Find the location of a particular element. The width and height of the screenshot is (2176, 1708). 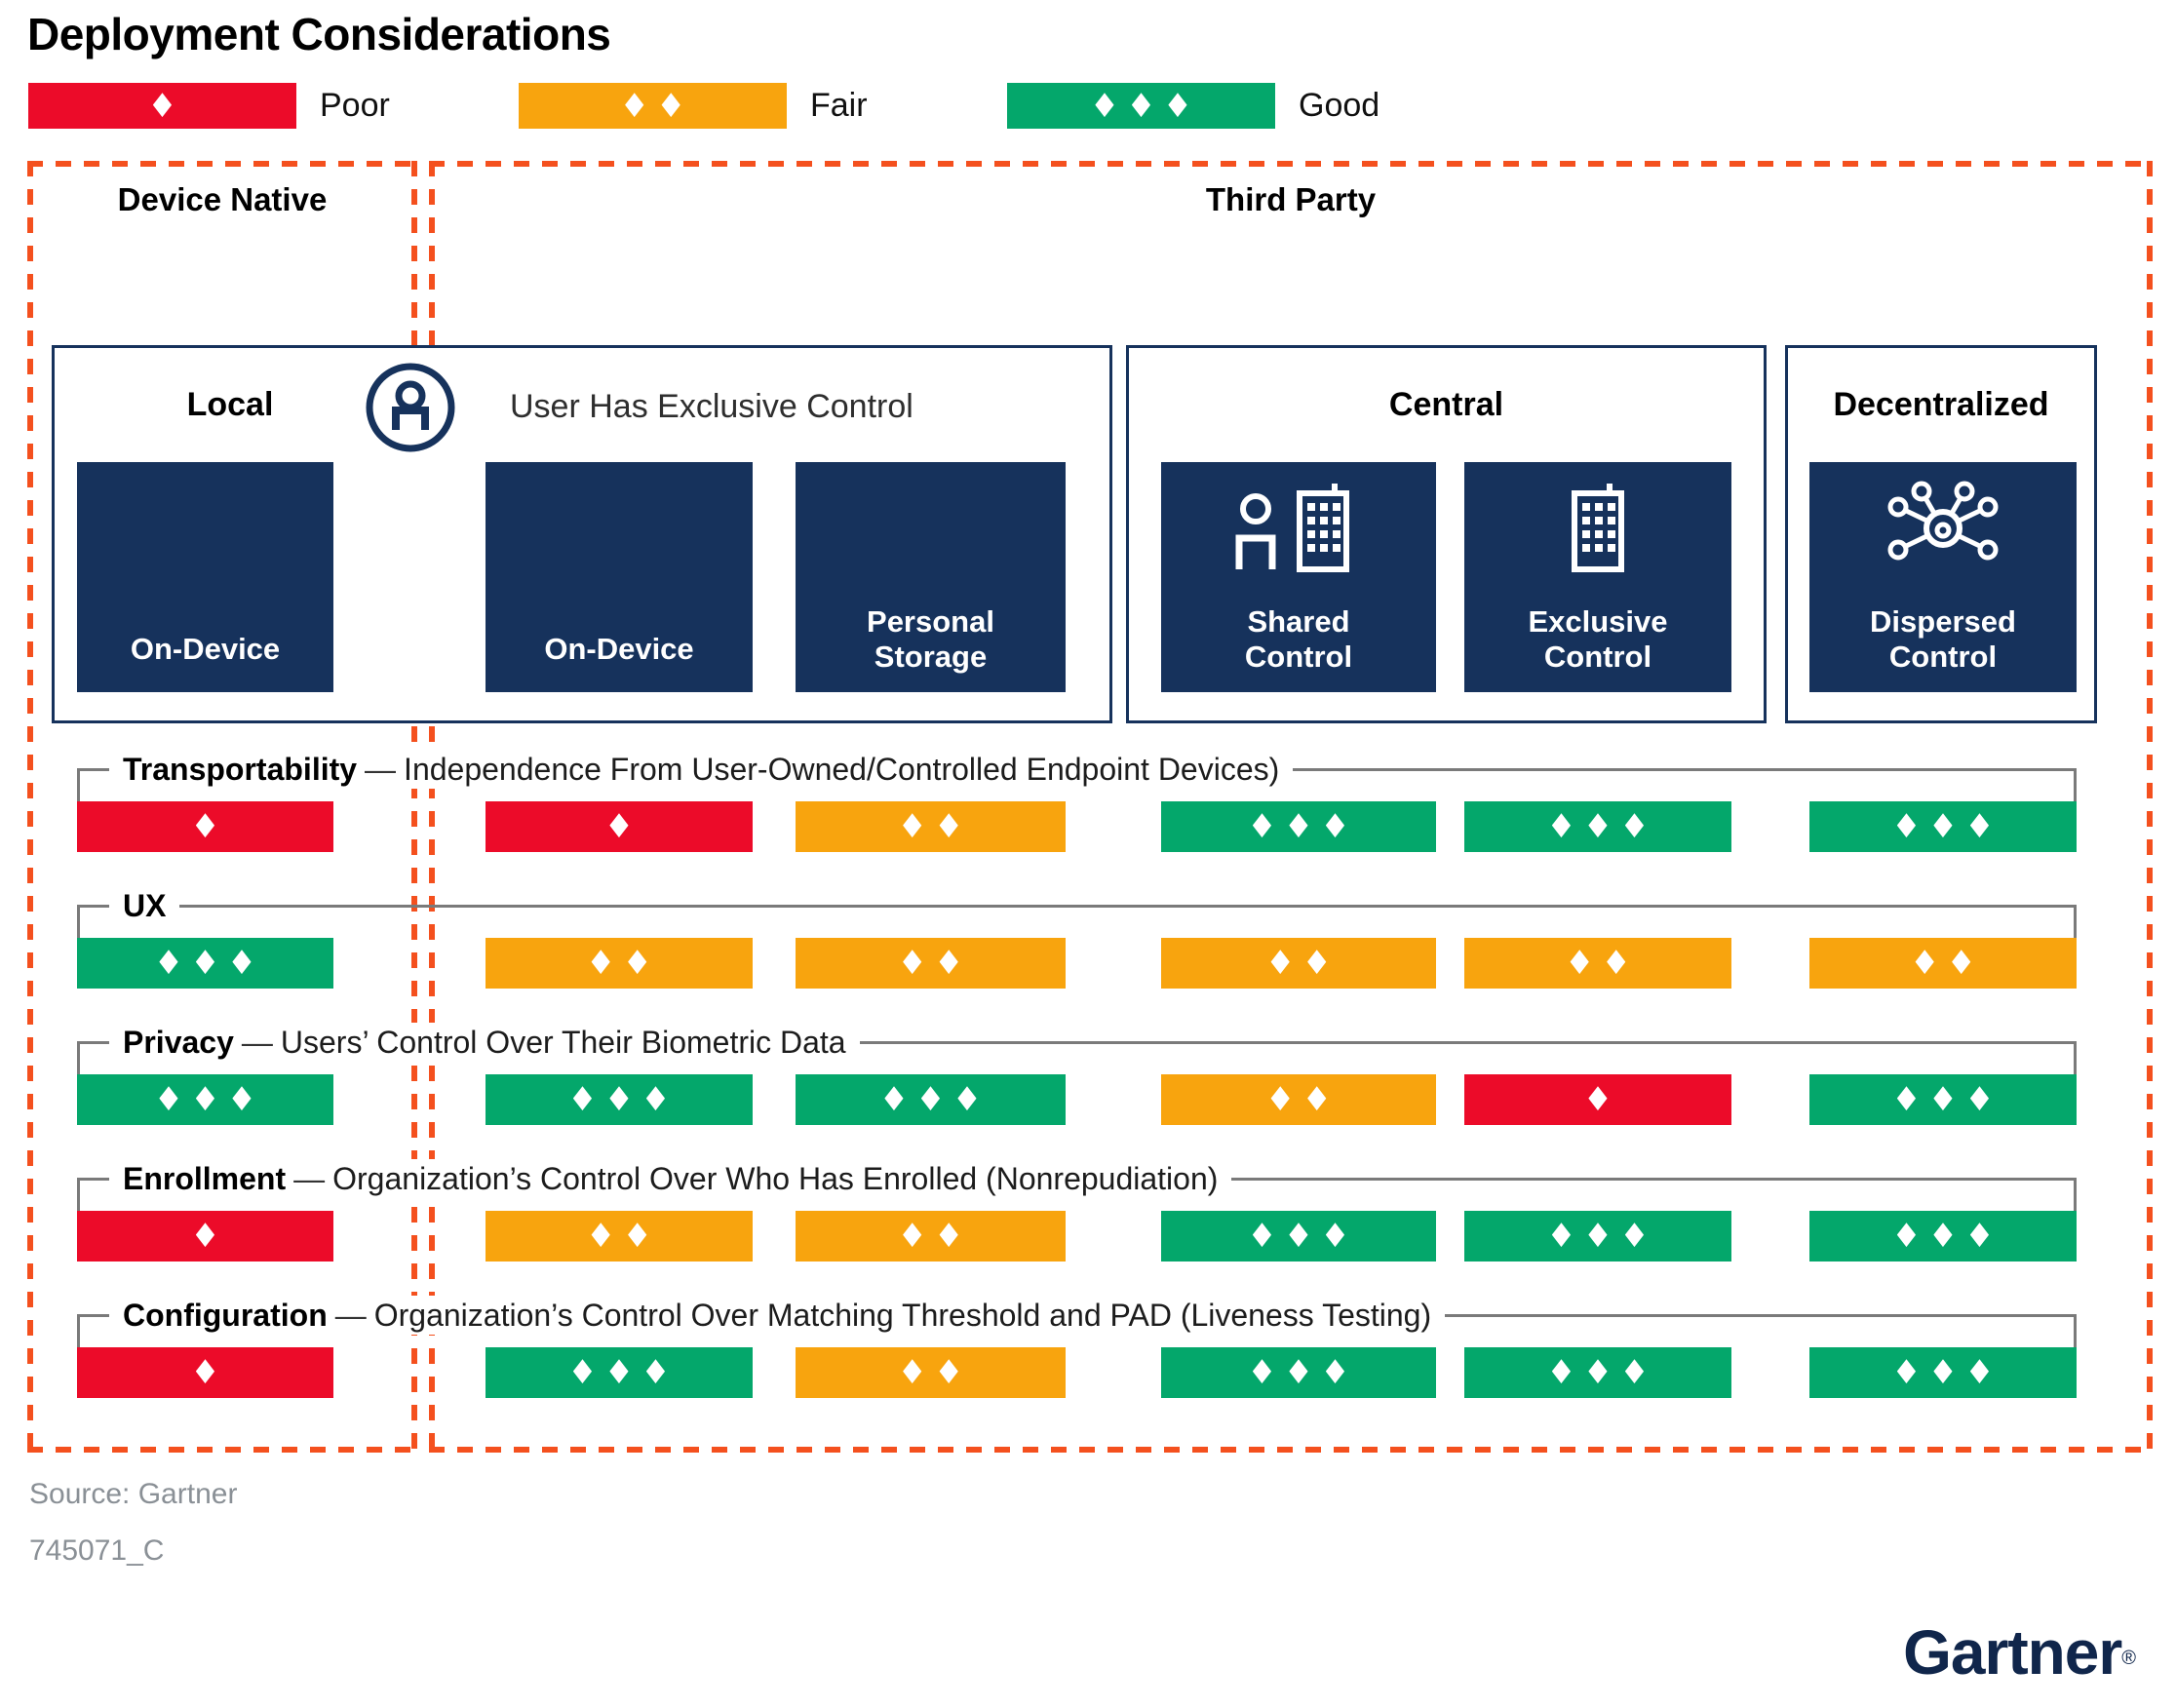

rating-bar-privacy-col5: ♦ is located at coordinates (1597, 1099).